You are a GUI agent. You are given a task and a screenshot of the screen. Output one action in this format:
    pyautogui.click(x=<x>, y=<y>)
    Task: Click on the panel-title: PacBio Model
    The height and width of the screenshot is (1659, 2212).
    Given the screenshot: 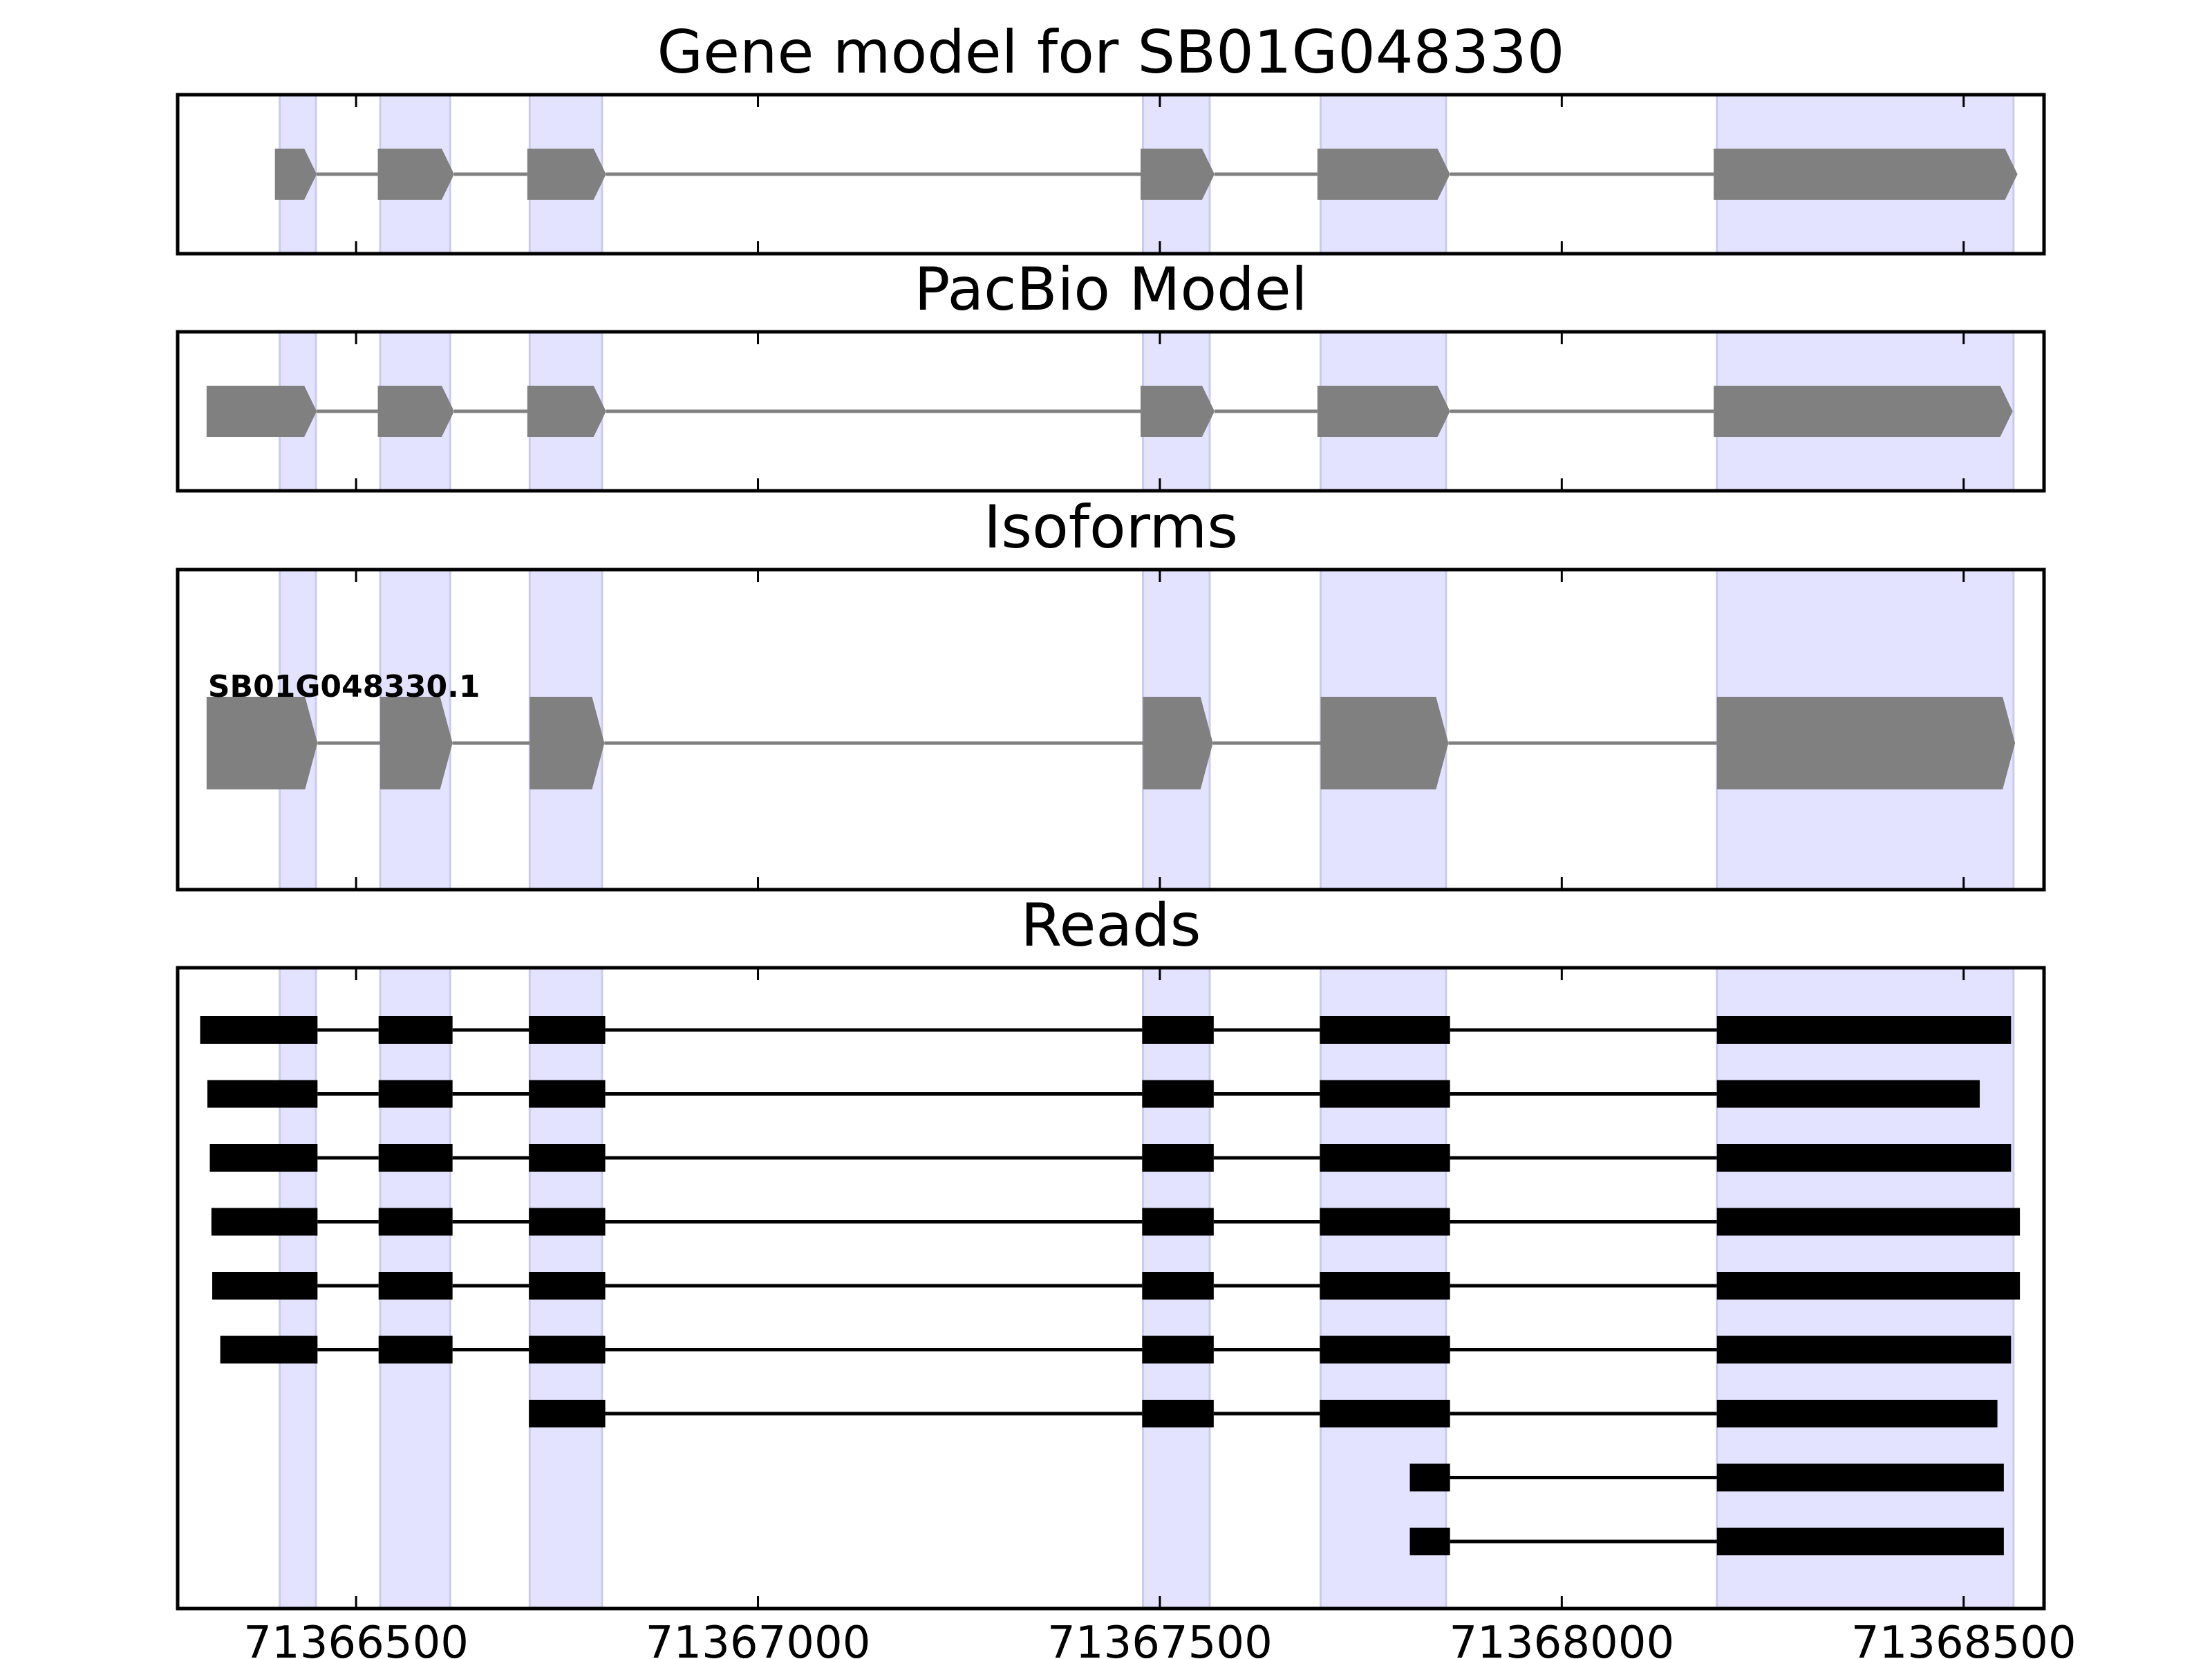 What is the action you would take?
    pyautogui.click(x=1110, y=289)
    